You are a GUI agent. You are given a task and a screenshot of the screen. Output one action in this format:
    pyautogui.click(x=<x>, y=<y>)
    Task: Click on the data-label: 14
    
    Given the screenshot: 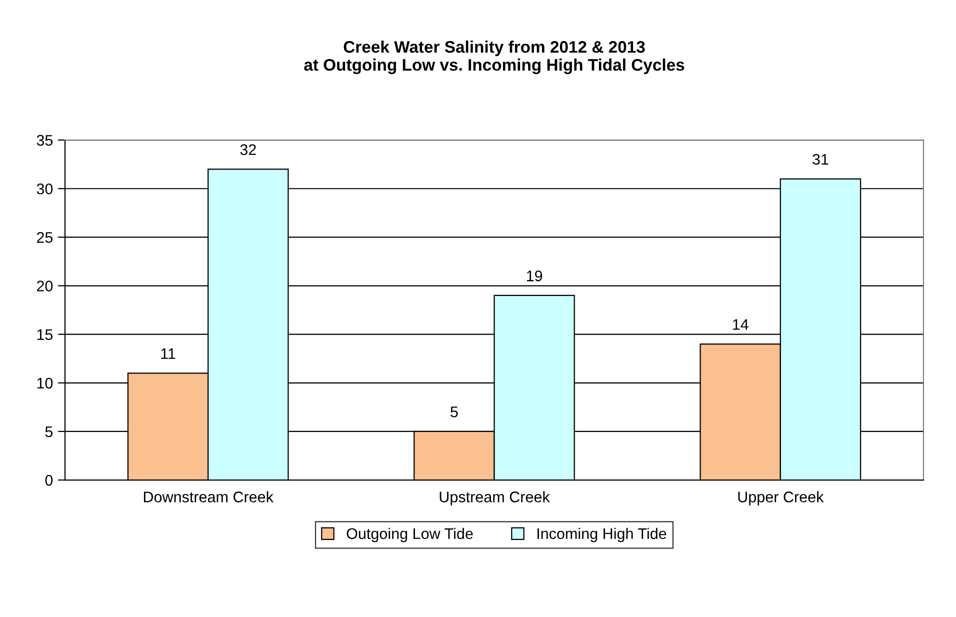 What is the action you would take?
    pyautogui.click(x=740, y=324)
    